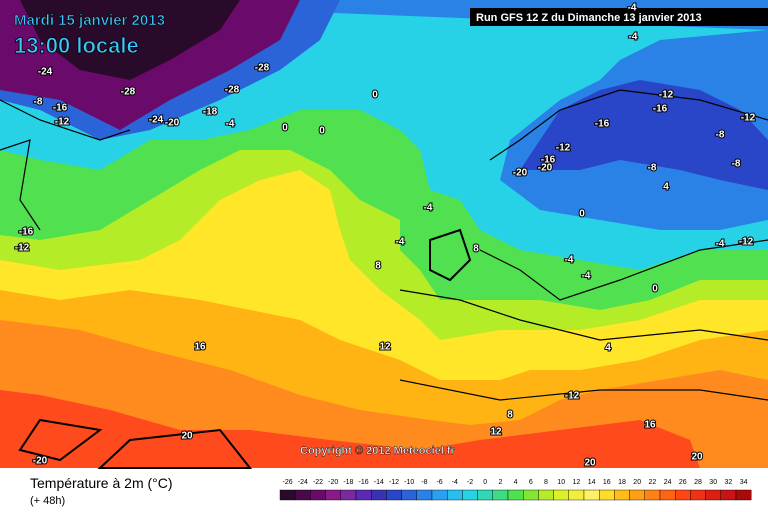  I want to click on legend-title: Température à 2m (°C), so click(101, 483).